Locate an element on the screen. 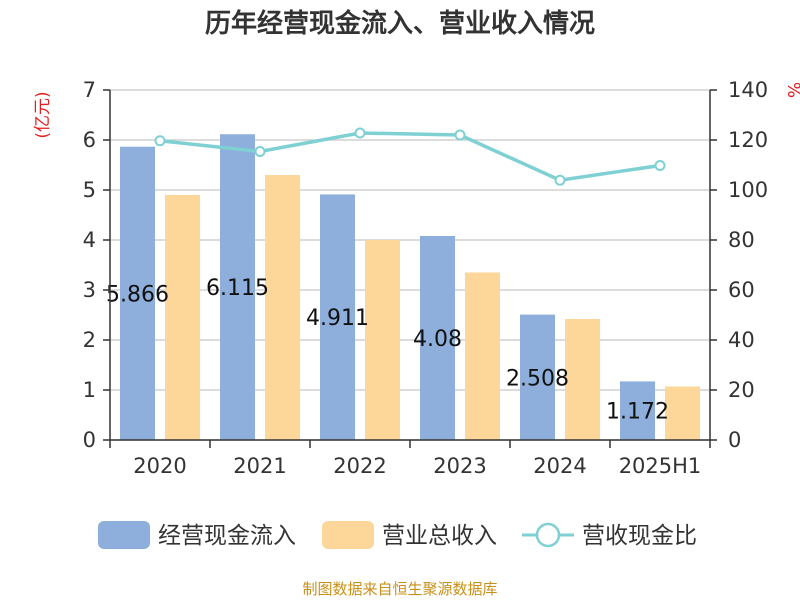 The image size is (800, 600). left-axis-unit: (亿元) is located at coordinates (43, 114).